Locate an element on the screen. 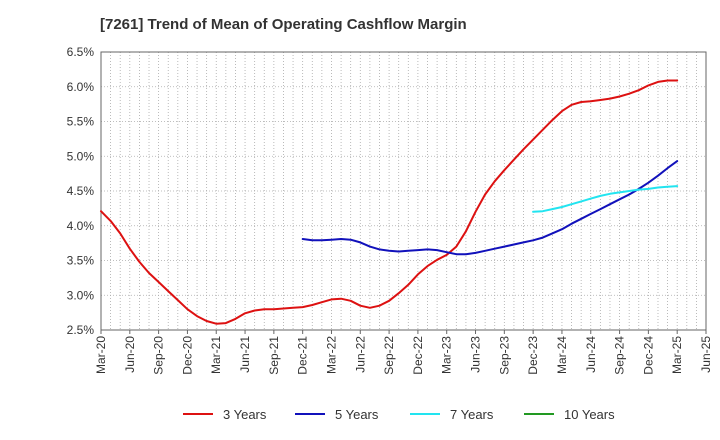 The height and width of the screenshot is (440, 720). x-tick-label: Mar-21 is located at coordinates (216, 355).